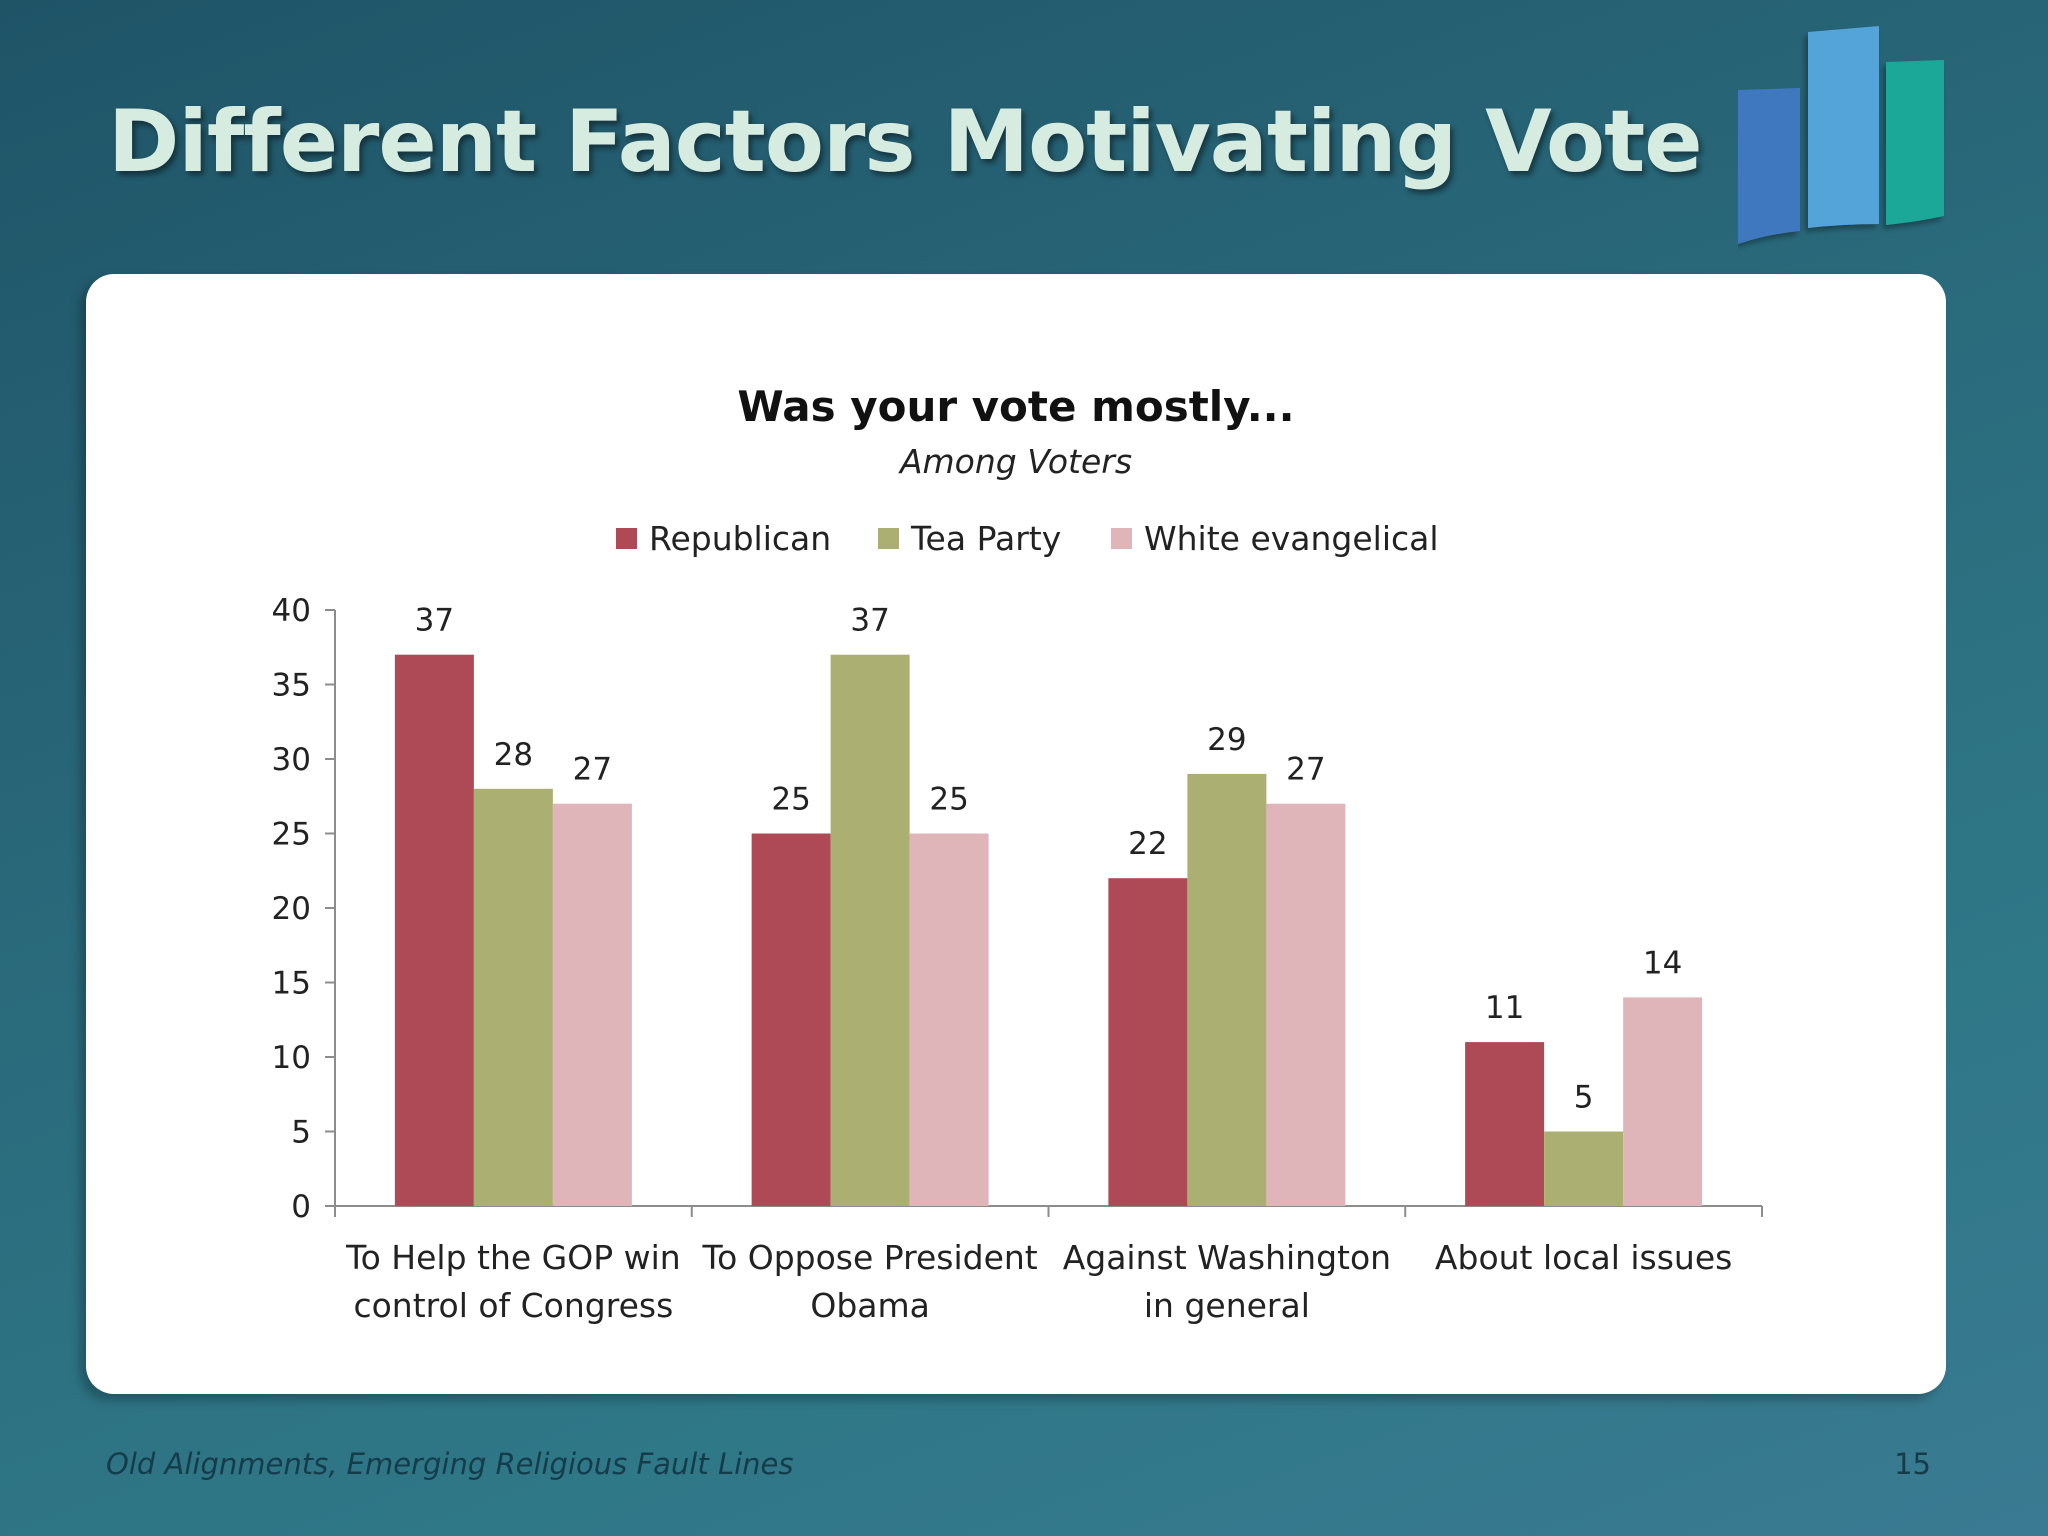 Image resolution: width=2048 pixels, height=1536 pixels. Describe the element at coordinates (291, 835) in the screenshot. I see `y-tick-label: 25` at that location.